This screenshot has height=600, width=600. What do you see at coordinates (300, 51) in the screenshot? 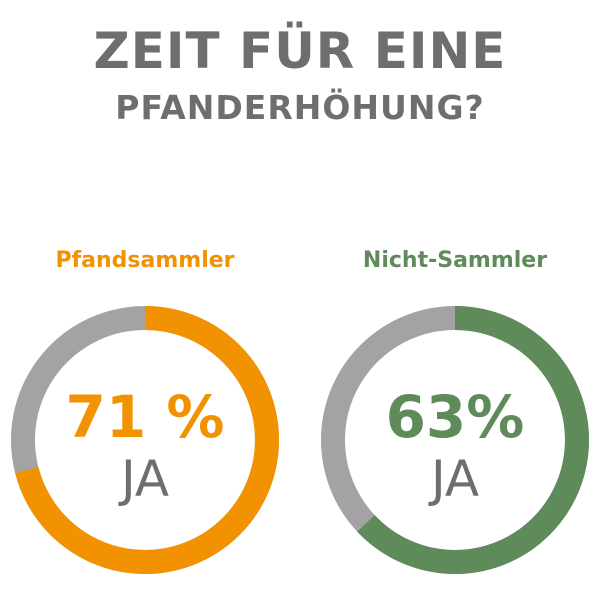
I see `page-title: ZEIT FÜR EINE` at bounding box center [300, 51].